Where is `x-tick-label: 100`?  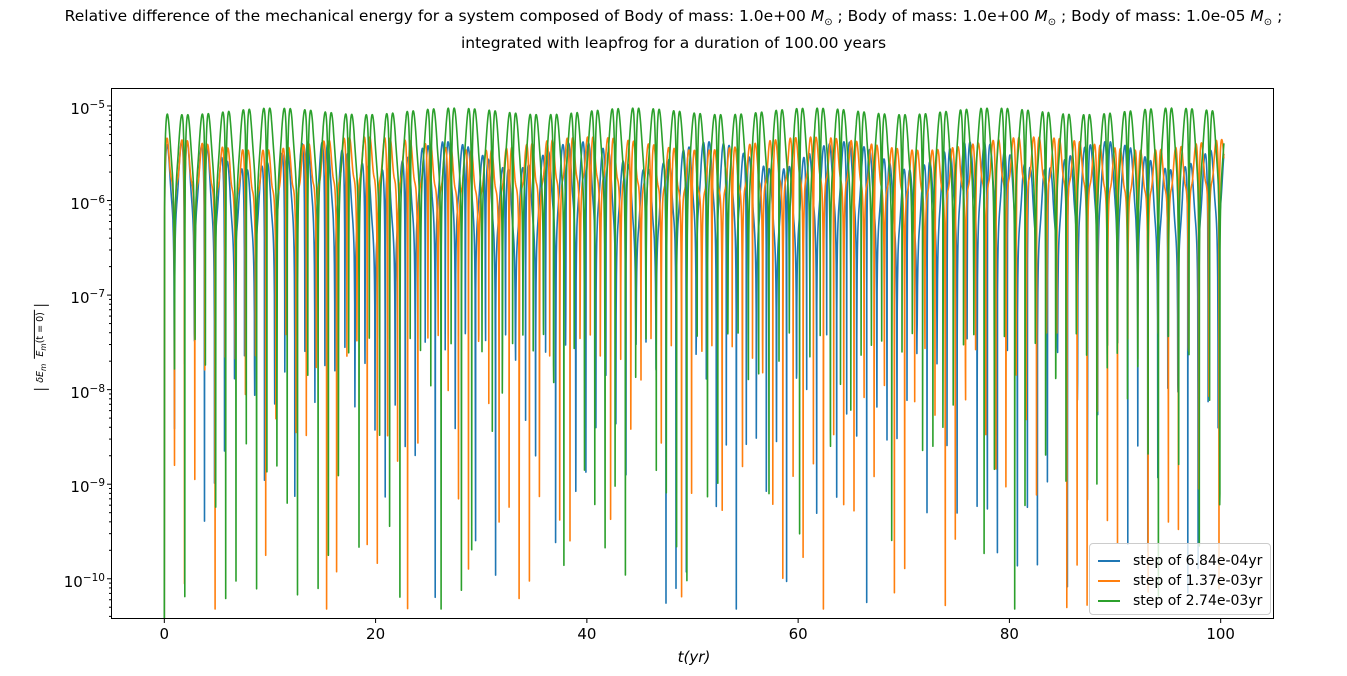
x-tick-label: 100 is located at coordinates (1220, 634).